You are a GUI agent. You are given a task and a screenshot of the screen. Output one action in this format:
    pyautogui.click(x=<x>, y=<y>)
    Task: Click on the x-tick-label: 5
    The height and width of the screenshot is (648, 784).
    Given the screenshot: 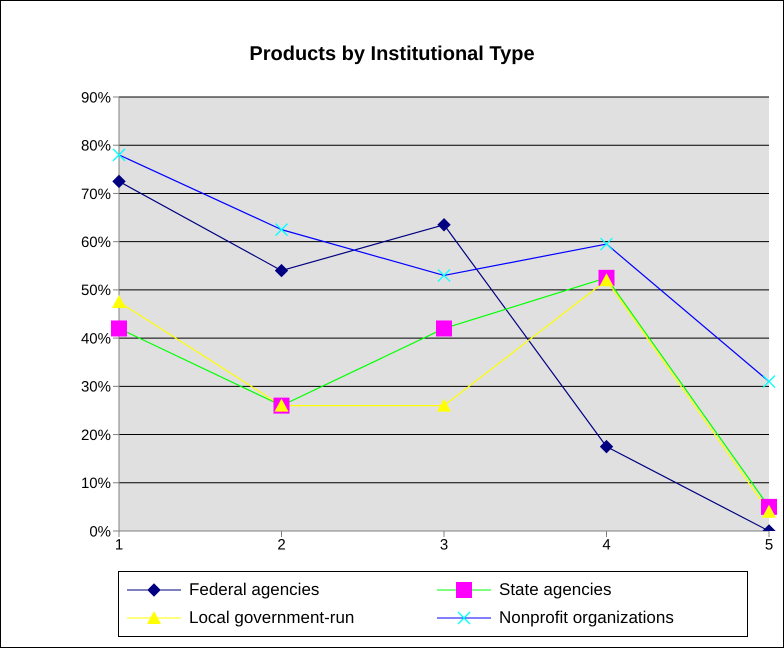 What is the action you would take?
    pyautogui.click(x=769, y=545)
    